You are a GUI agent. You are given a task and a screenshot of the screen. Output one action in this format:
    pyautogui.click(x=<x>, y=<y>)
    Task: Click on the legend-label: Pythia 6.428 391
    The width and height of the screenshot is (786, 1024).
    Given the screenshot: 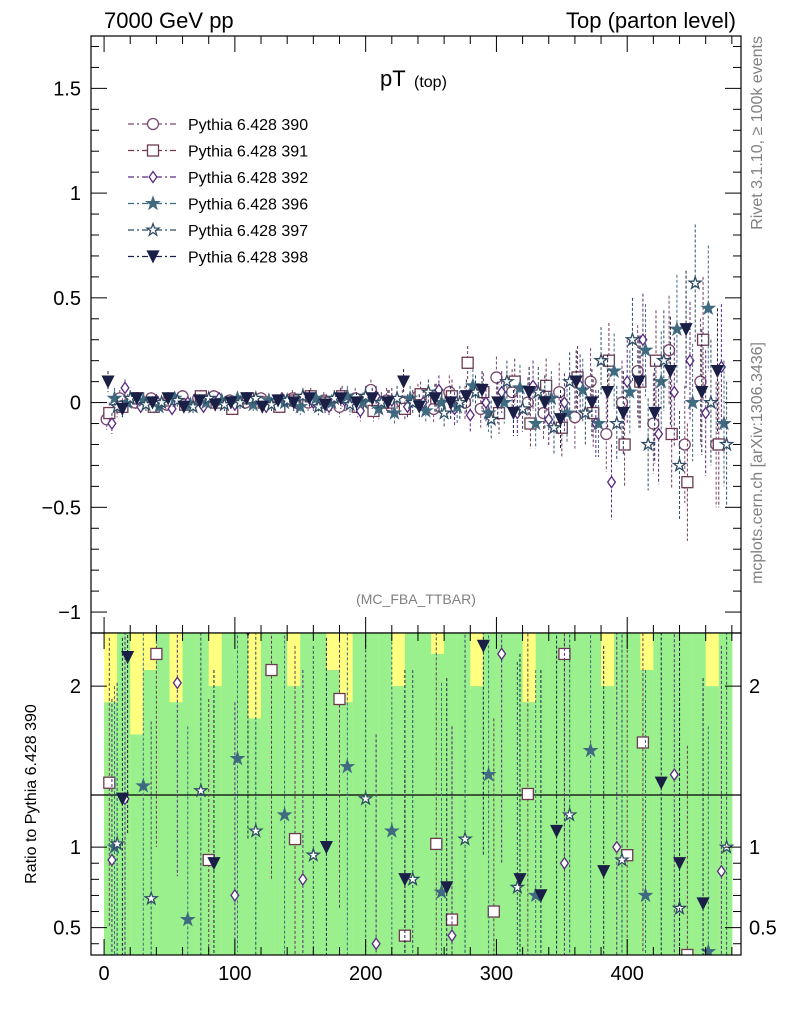 What is the action you would take?
    pyautogui.click(x=248, y=152)
    